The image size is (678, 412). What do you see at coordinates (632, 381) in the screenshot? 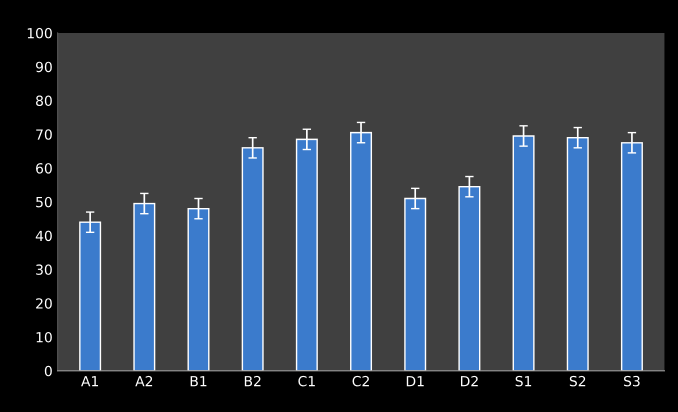
I see `x-tick-label: S3` at bounding box center [632, 381].